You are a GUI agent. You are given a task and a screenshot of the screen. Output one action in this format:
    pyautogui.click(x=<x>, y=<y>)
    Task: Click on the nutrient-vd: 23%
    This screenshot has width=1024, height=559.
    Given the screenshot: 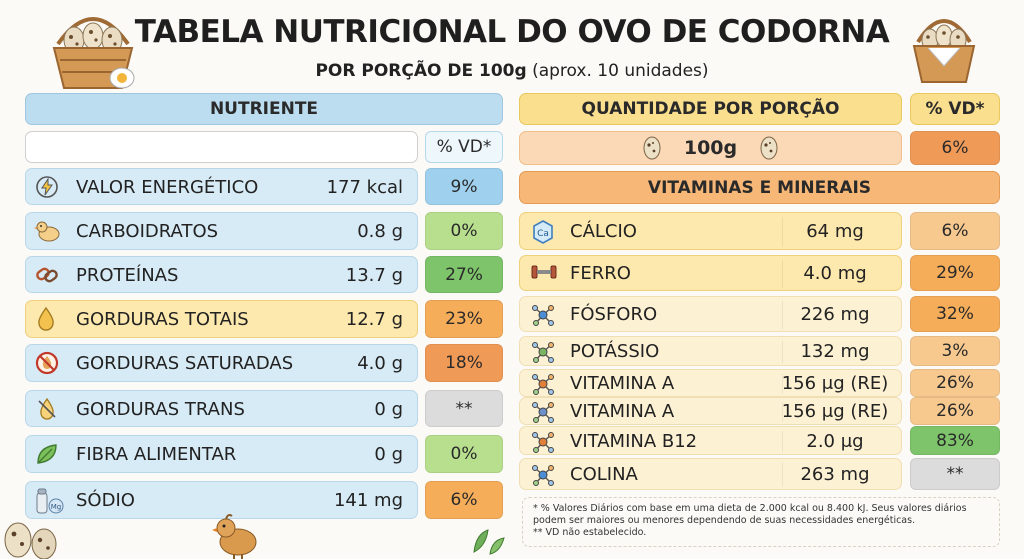 What is the action you would take?
    pyautogui.click(x=464, y=319)
    